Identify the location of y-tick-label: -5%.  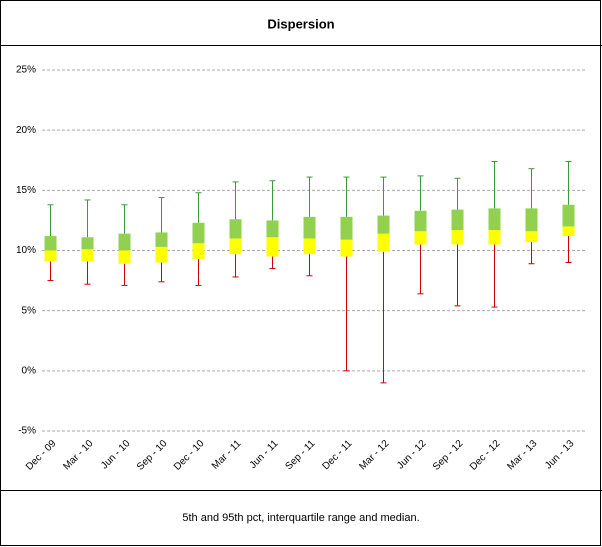
(27, 431).